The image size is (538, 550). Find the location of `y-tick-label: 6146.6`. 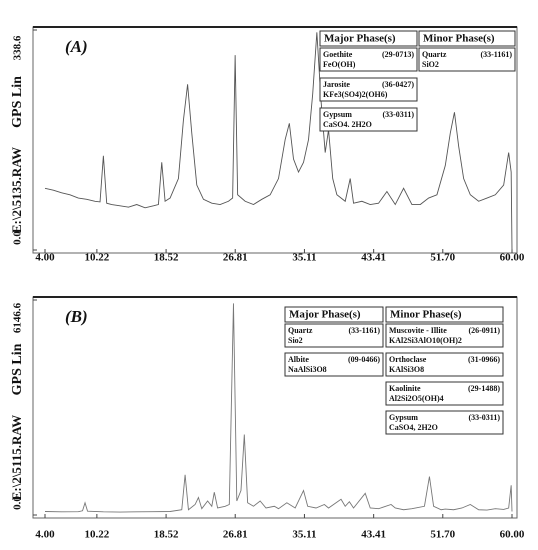

y-tick-label: 6146.6 is located at coordinates (18, 317).